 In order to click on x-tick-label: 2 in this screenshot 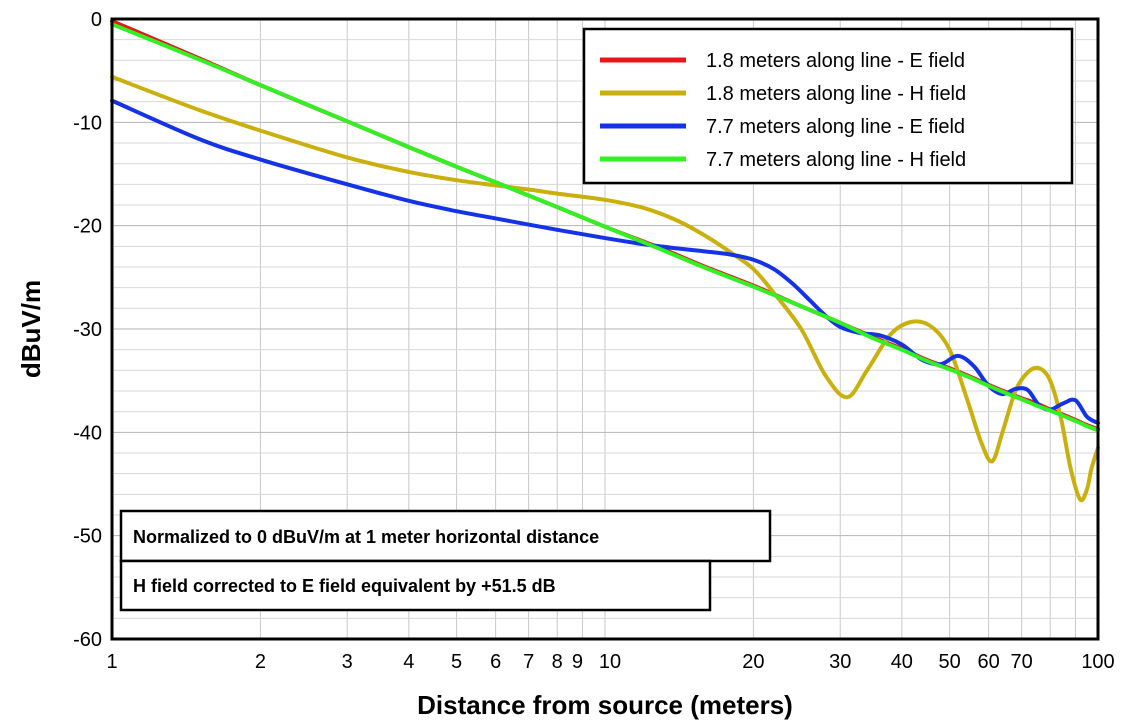, I will do `click(260, 662)`.